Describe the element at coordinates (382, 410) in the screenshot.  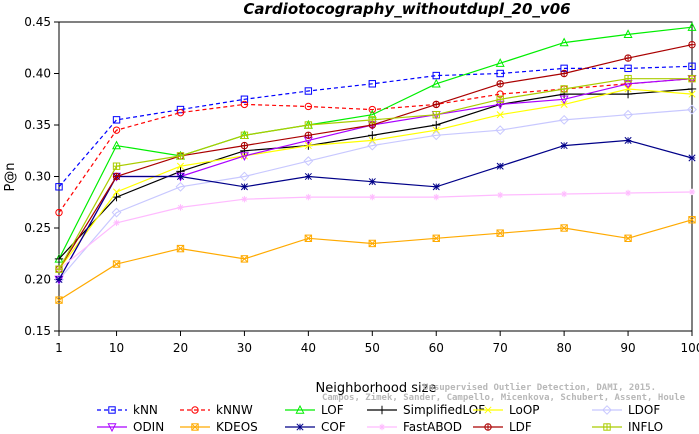
I see `legend-marker-simplifiedlof` at that location.